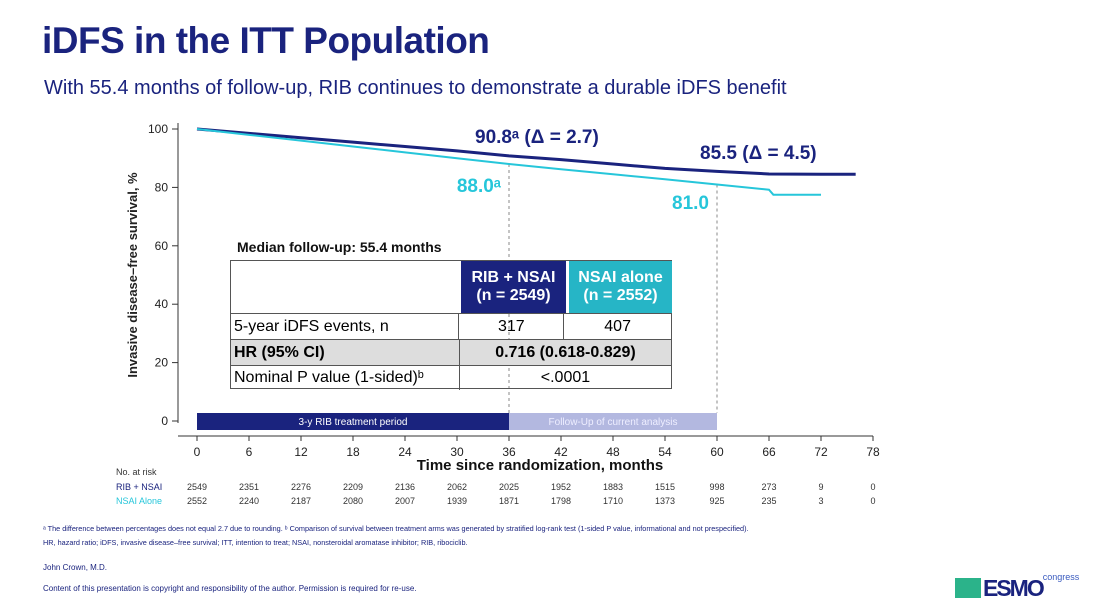  I want to click on x-tick-label: 66, so click(769, 452).